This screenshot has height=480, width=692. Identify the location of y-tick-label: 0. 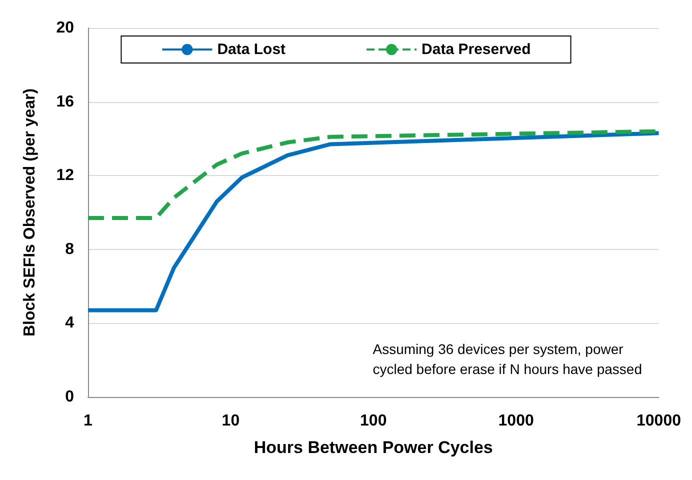
(69, 397).